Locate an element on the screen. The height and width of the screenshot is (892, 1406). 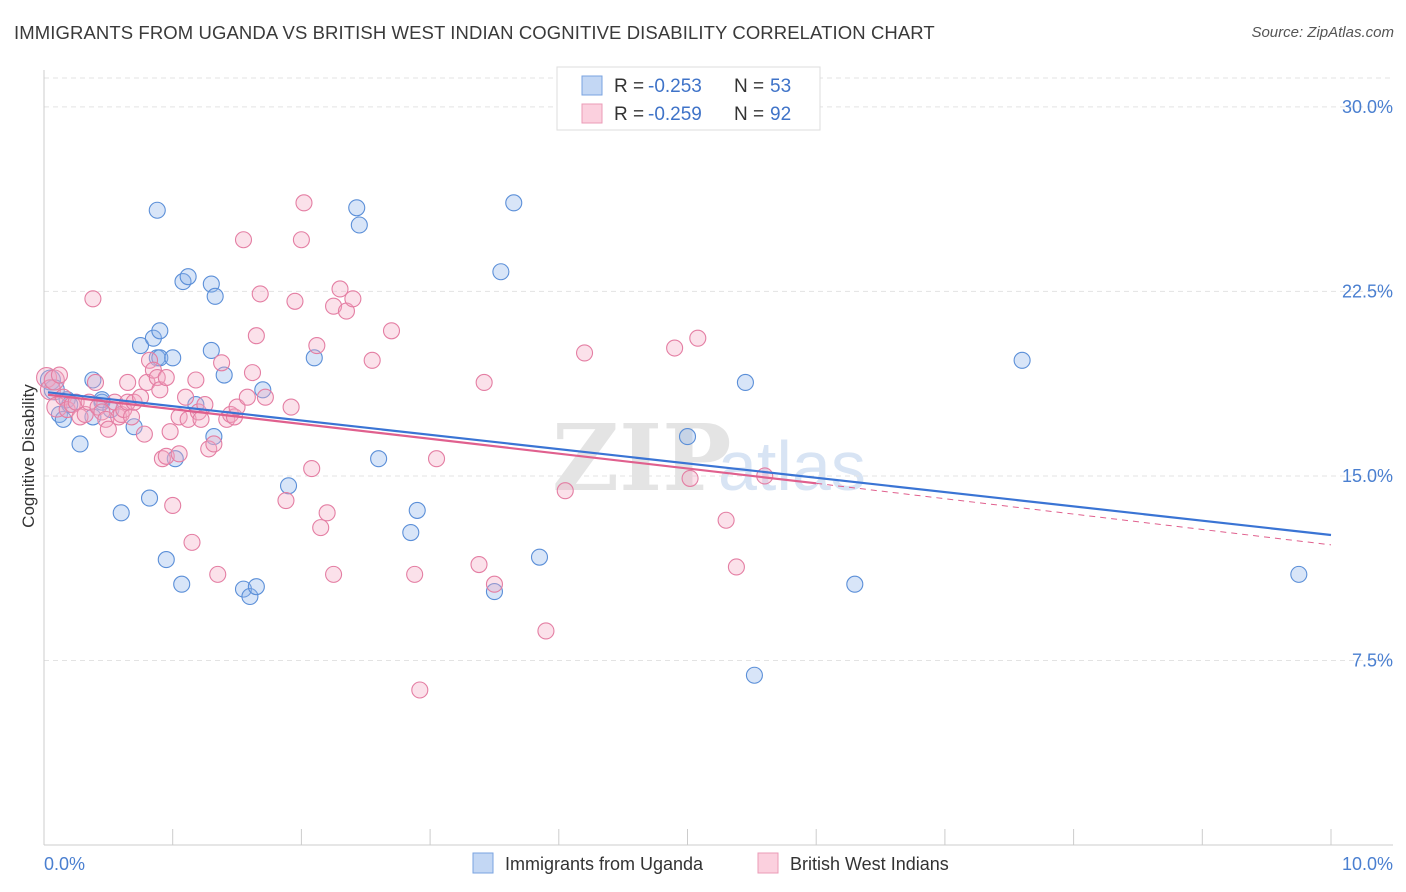
y-tick-label: 7.5% is located at coordinates (1372, 660).